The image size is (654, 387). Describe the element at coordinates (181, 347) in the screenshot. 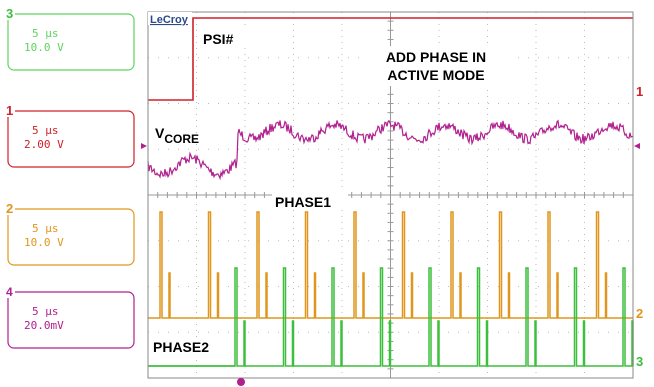

I see `phase2-label: PHASE2` at that location.